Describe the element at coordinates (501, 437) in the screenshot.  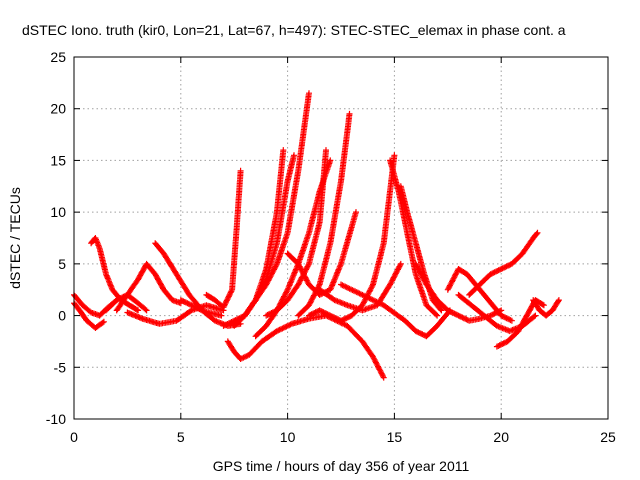
I see `x-tick-label: 20` at that location.